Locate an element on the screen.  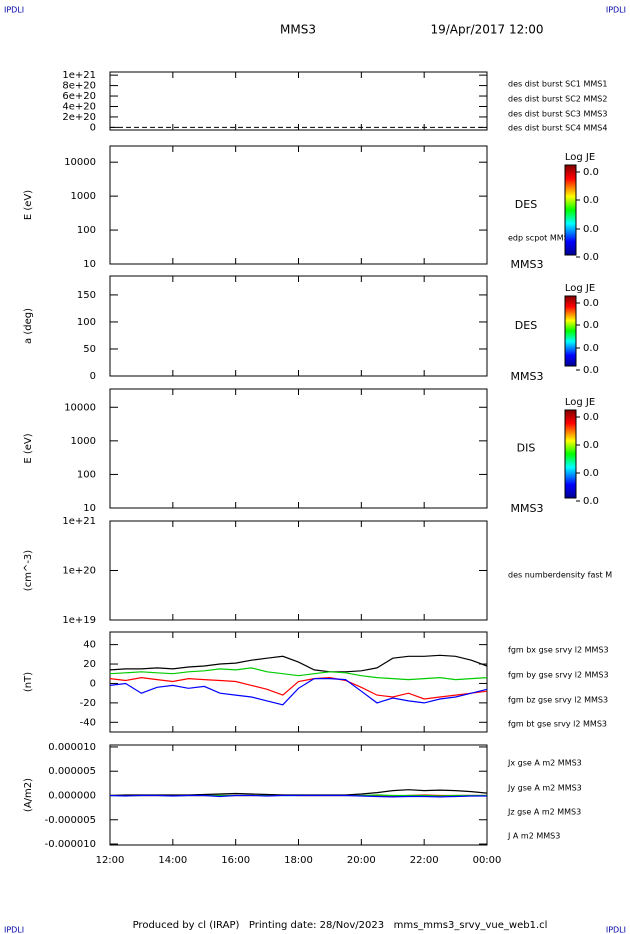
y-tick-label: 40 is located at coordinates (89, 645).